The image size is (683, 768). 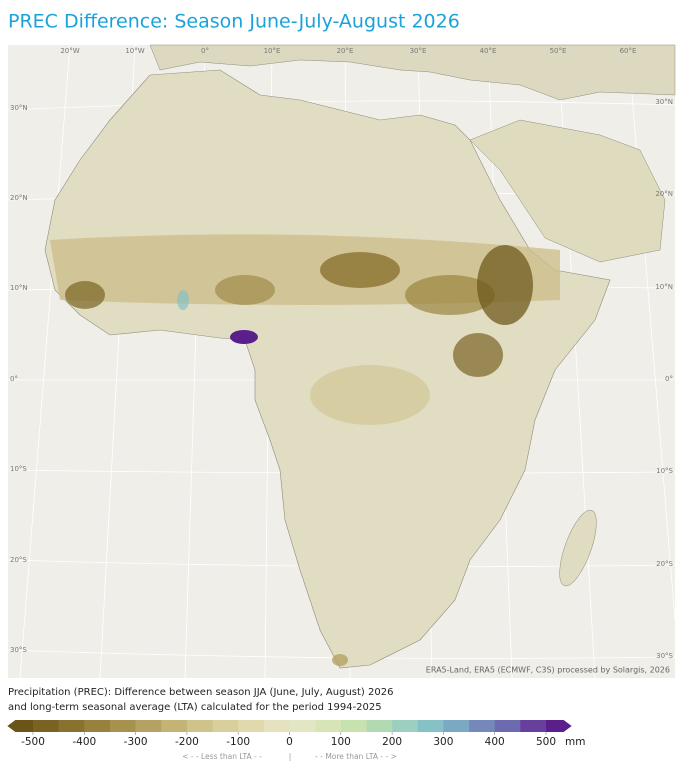 I want to click on legend-tick-label: -100, so click(x=238, y=742).